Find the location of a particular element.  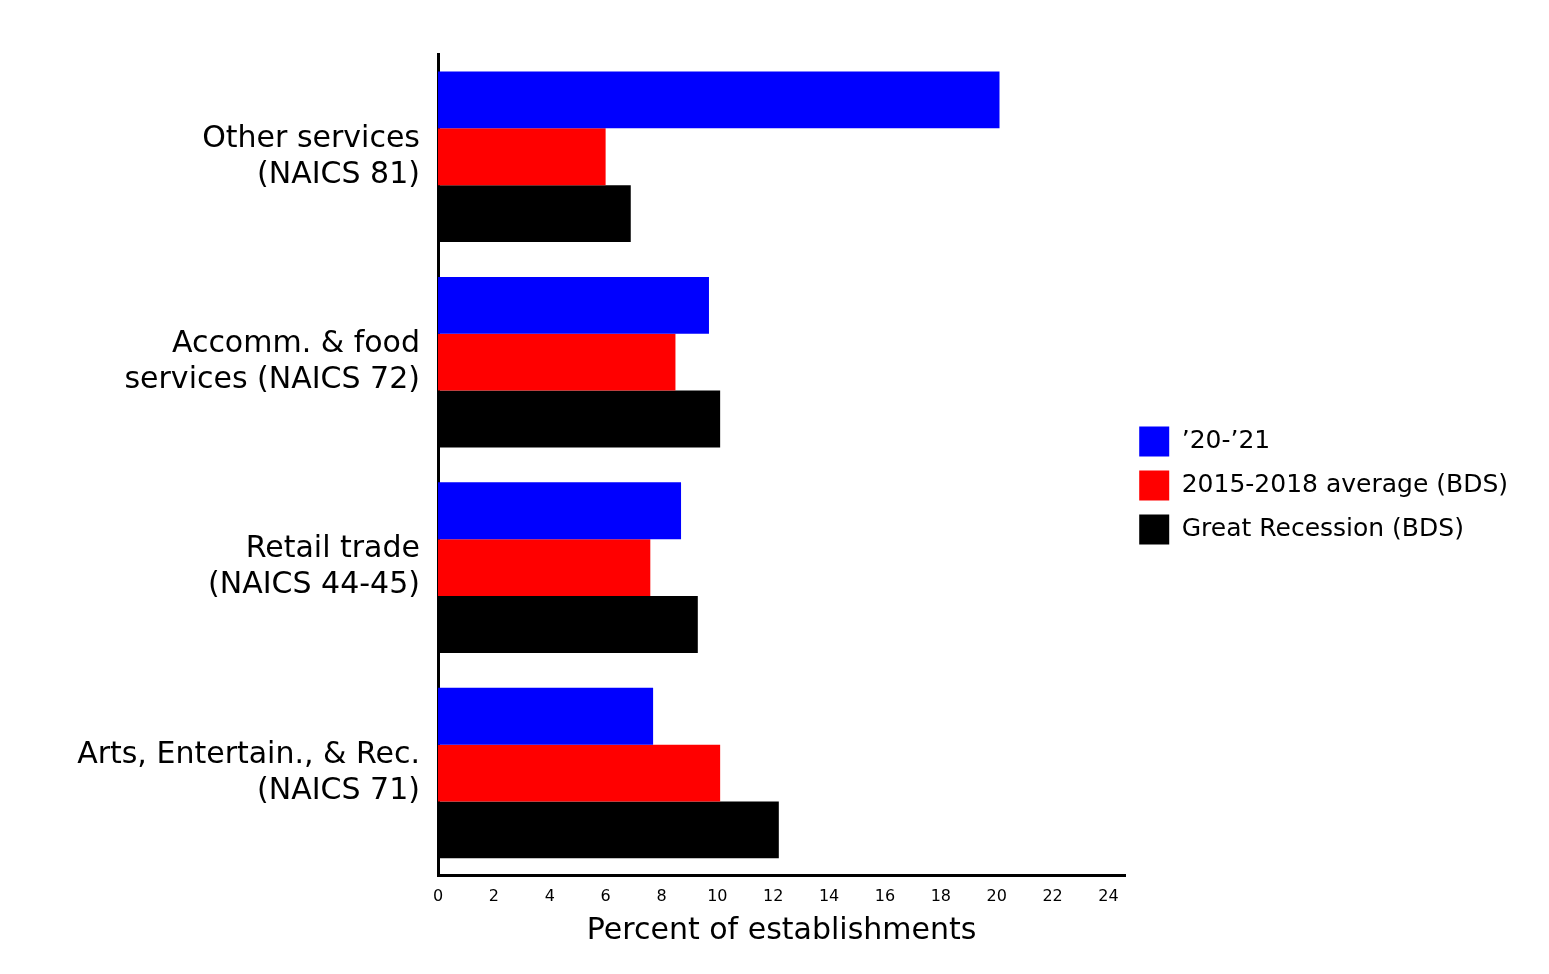

x-tick-label: 10 is located at coordinates (717, 895).